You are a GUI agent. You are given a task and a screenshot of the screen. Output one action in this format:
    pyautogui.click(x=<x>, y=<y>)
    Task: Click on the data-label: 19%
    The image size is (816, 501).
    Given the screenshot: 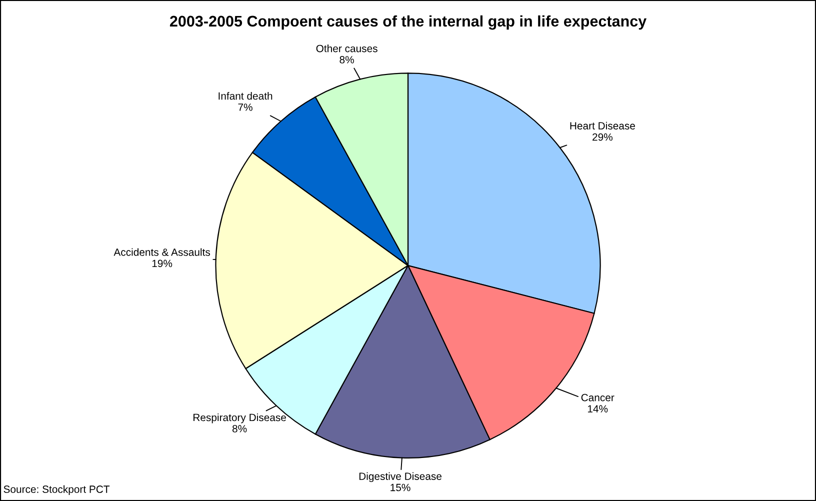 What is the action you would take?
    pyautogui.click(x=162, y=264)
    